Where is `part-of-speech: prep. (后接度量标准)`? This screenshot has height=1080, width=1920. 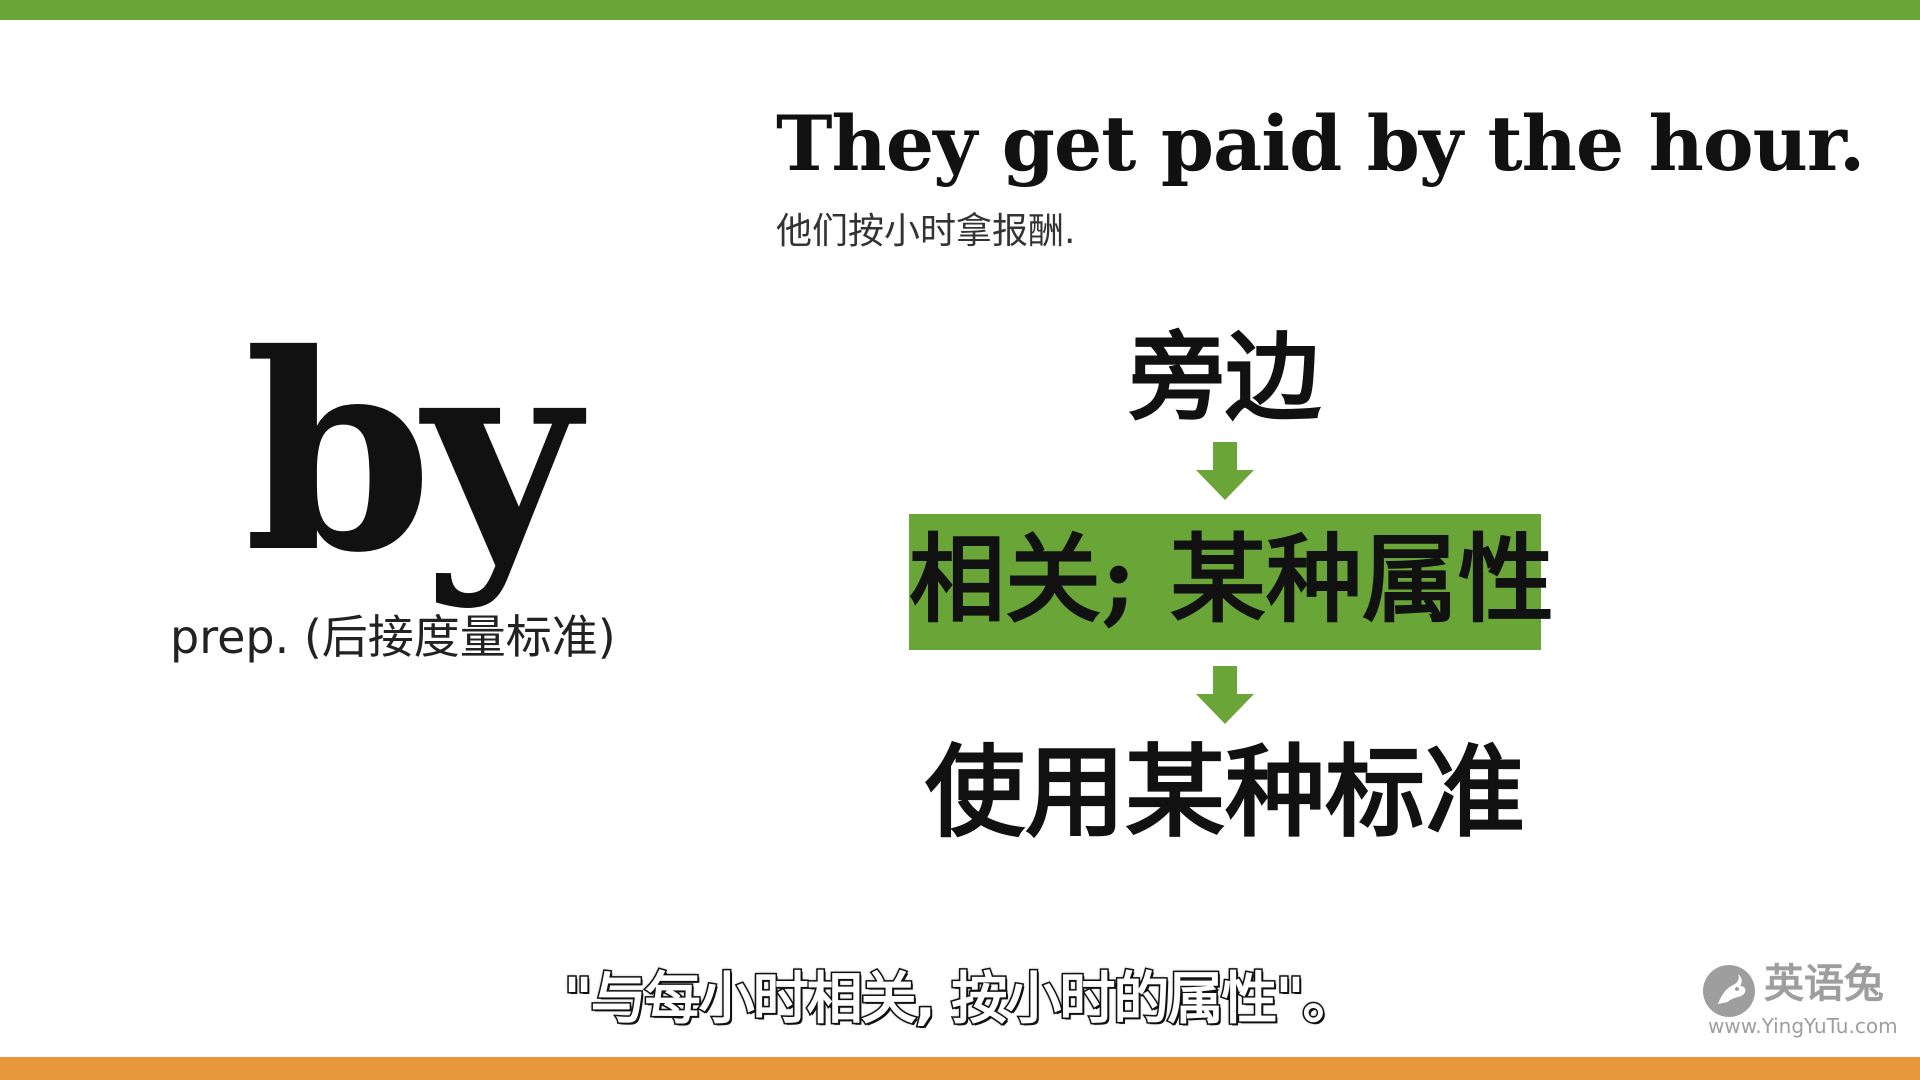 part-of-speech: prep. (后接度量标准) is located at coordinates (393, 637).